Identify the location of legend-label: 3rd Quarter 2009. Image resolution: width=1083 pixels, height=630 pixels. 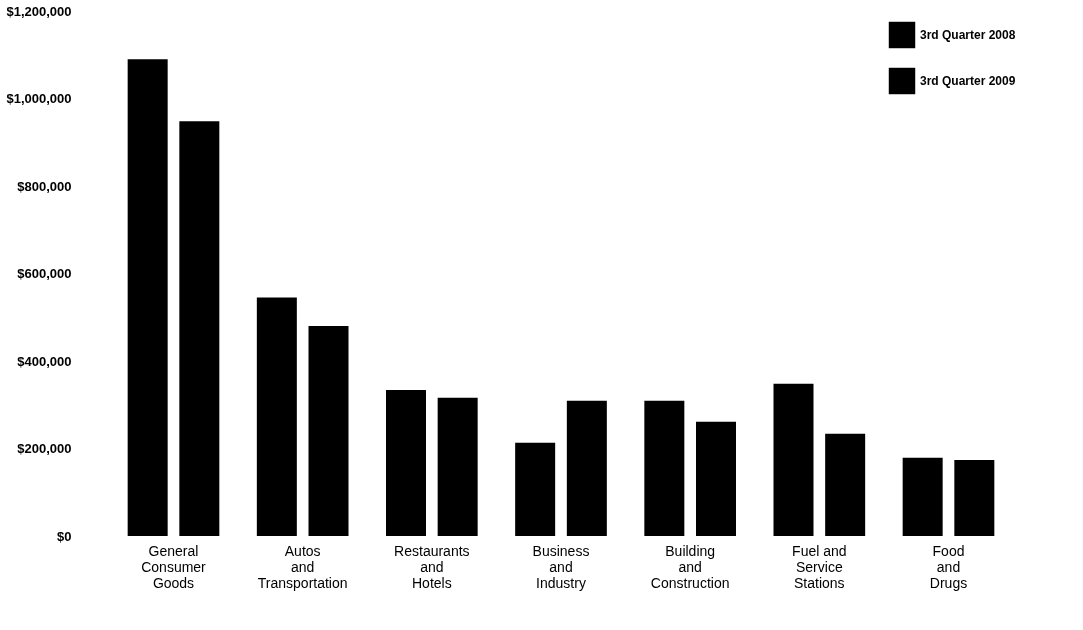
(968, 81).